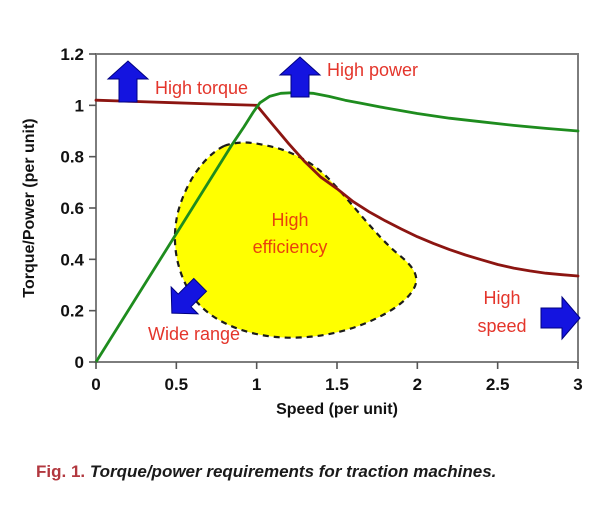  Describe the element at coordinates (560, 318) in the screenshot. I see `high-speed-arrow-icon` at that location.